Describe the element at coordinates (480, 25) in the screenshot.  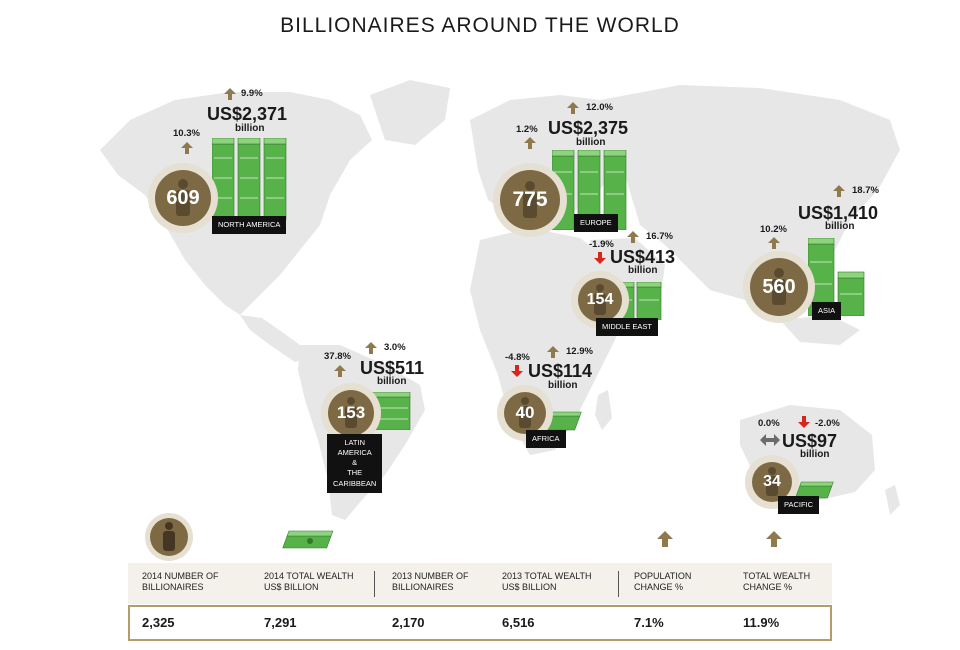
I see `page-title: BILLIONAIRES AROUND THE WORLD` at that location.